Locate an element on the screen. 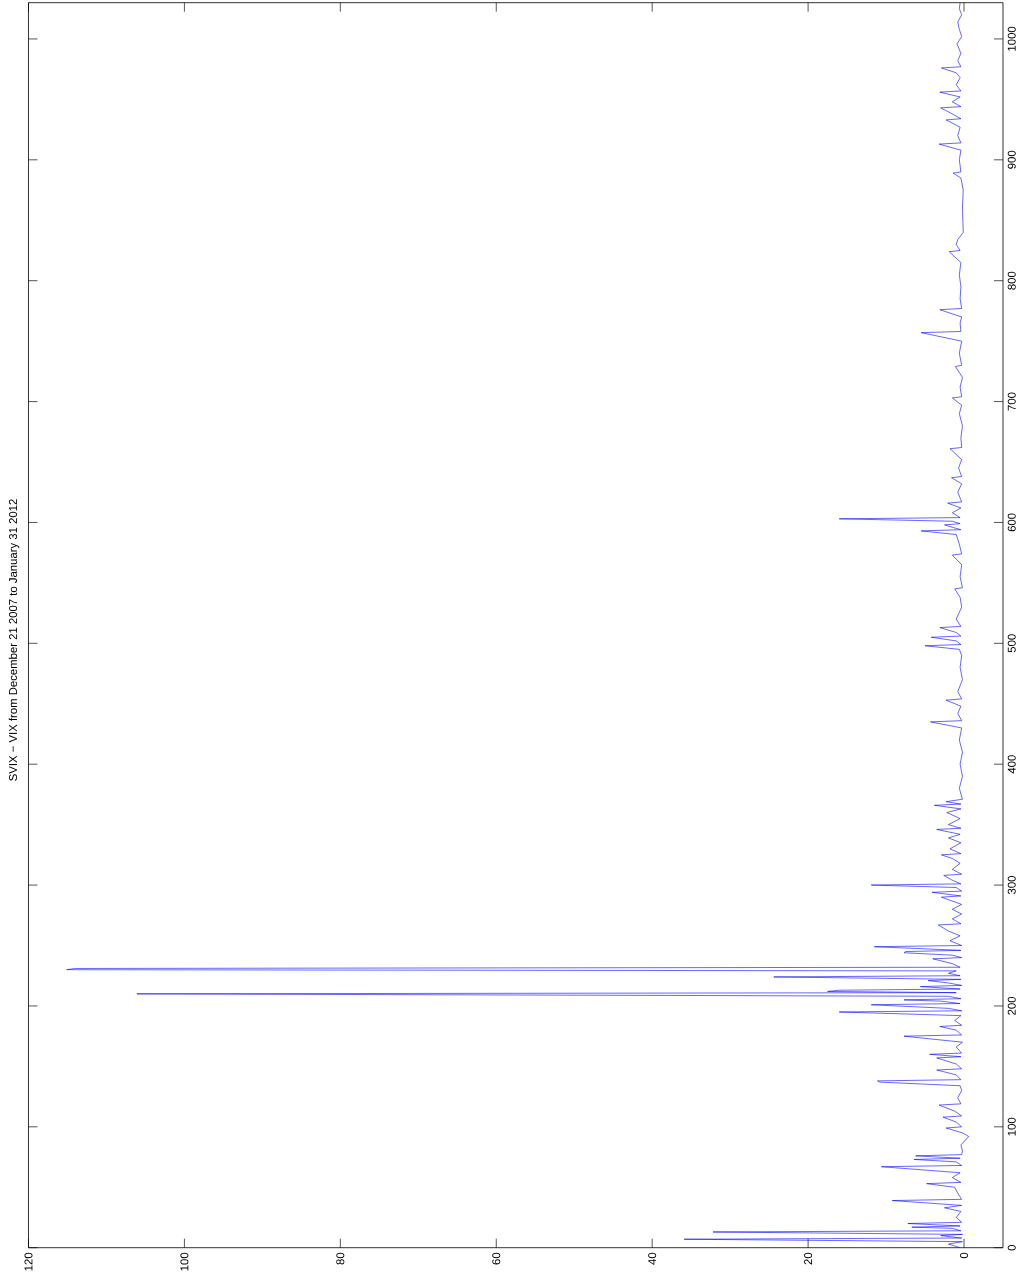  y-tick-label: 1000 is located at coordinates (1011, 38).